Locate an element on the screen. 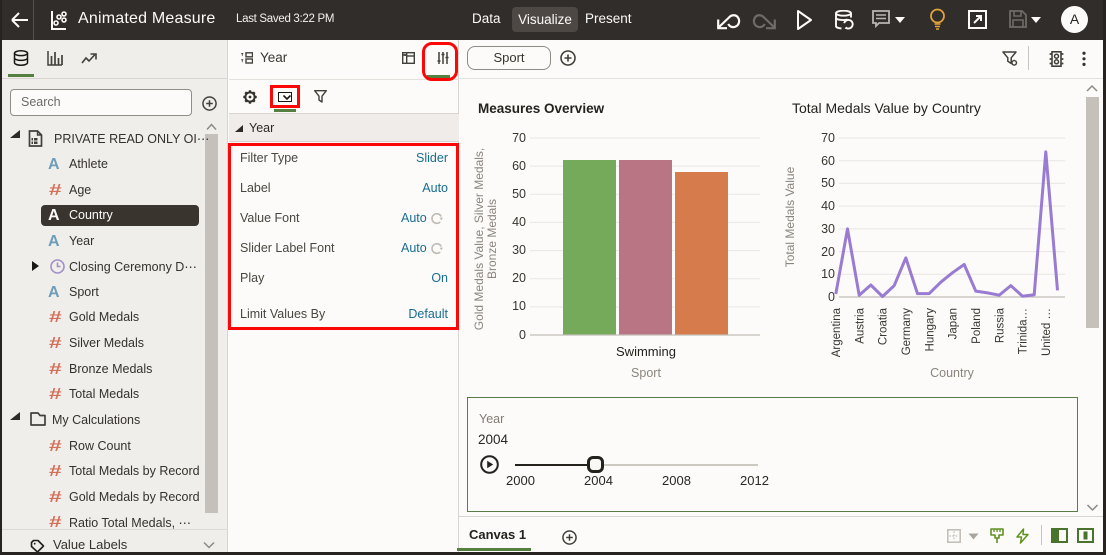  svg-text: Argentina is located at coordinates (837, 332).